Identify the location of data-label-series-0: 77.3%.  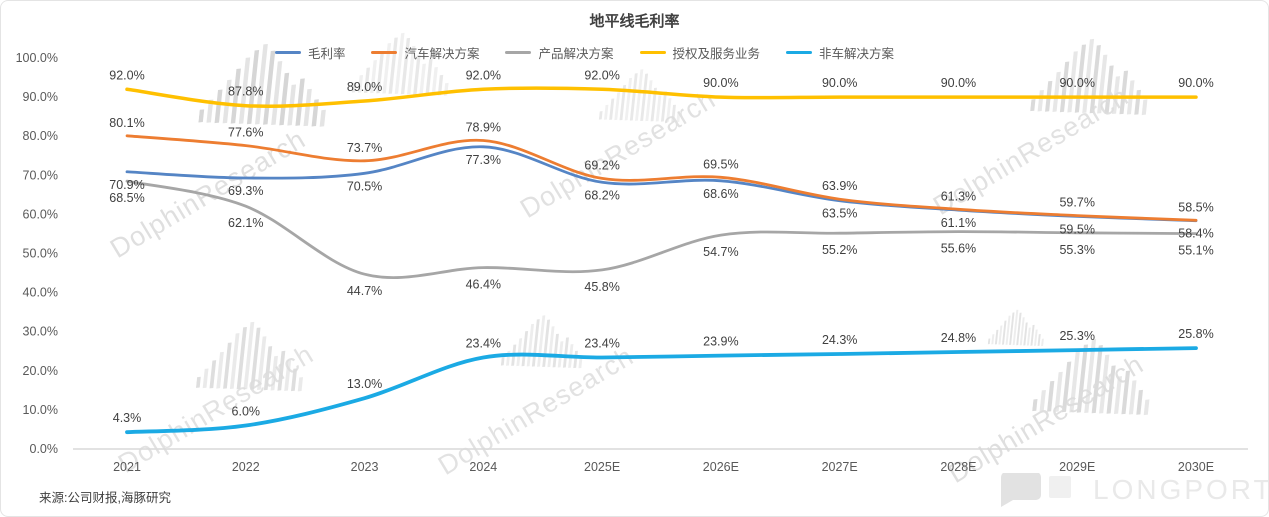
(483, 160).